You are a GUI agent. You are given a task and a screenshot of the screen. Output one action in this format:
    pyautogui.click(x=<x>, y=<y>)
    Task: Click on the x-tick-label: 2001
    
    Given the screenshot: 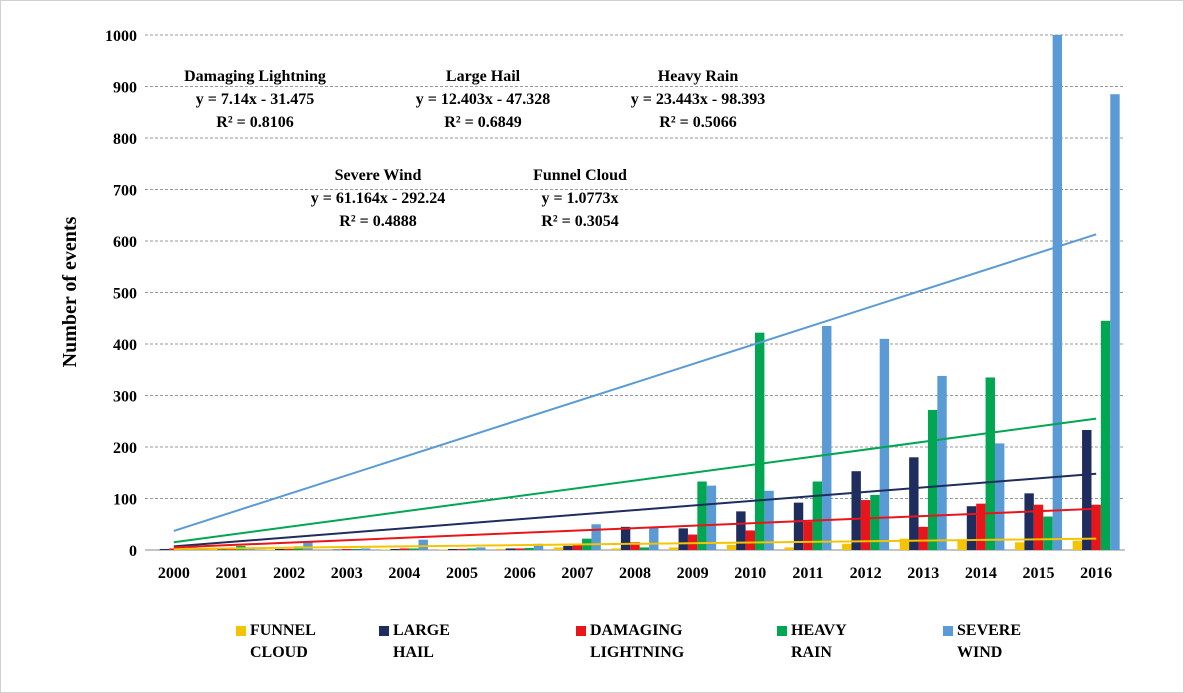 What is the action you would take?
    pyautogui.click(x=231, y=573)
    